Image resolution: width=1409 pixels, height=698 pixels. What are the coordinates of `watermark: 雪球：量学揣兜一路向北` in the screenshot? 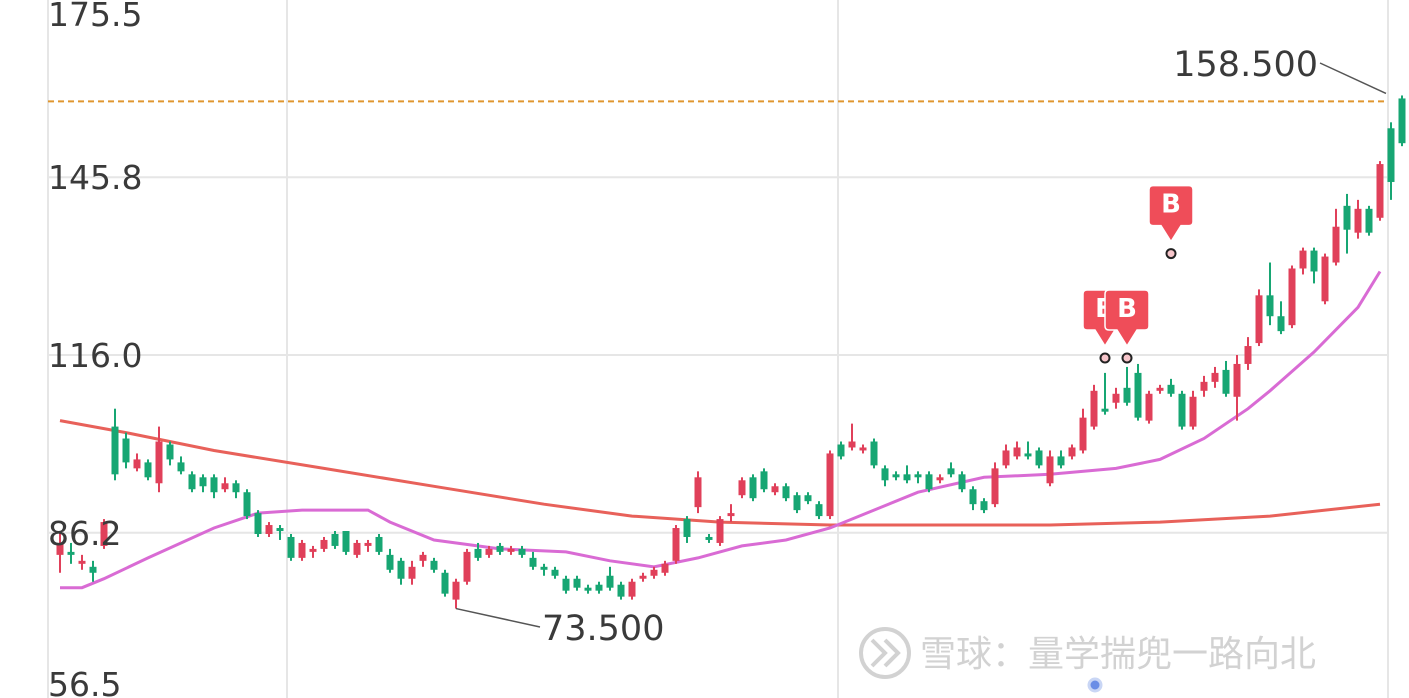 It's located at (1087, 653).